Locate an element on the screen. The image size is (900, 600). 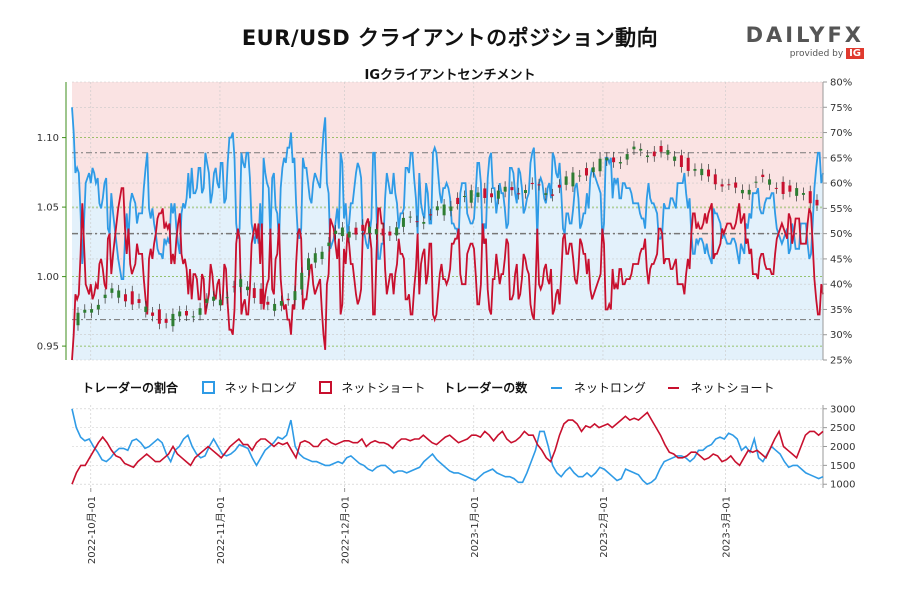
date-tick-label: 2023-2月-01 is located at coordinates (604, 527).